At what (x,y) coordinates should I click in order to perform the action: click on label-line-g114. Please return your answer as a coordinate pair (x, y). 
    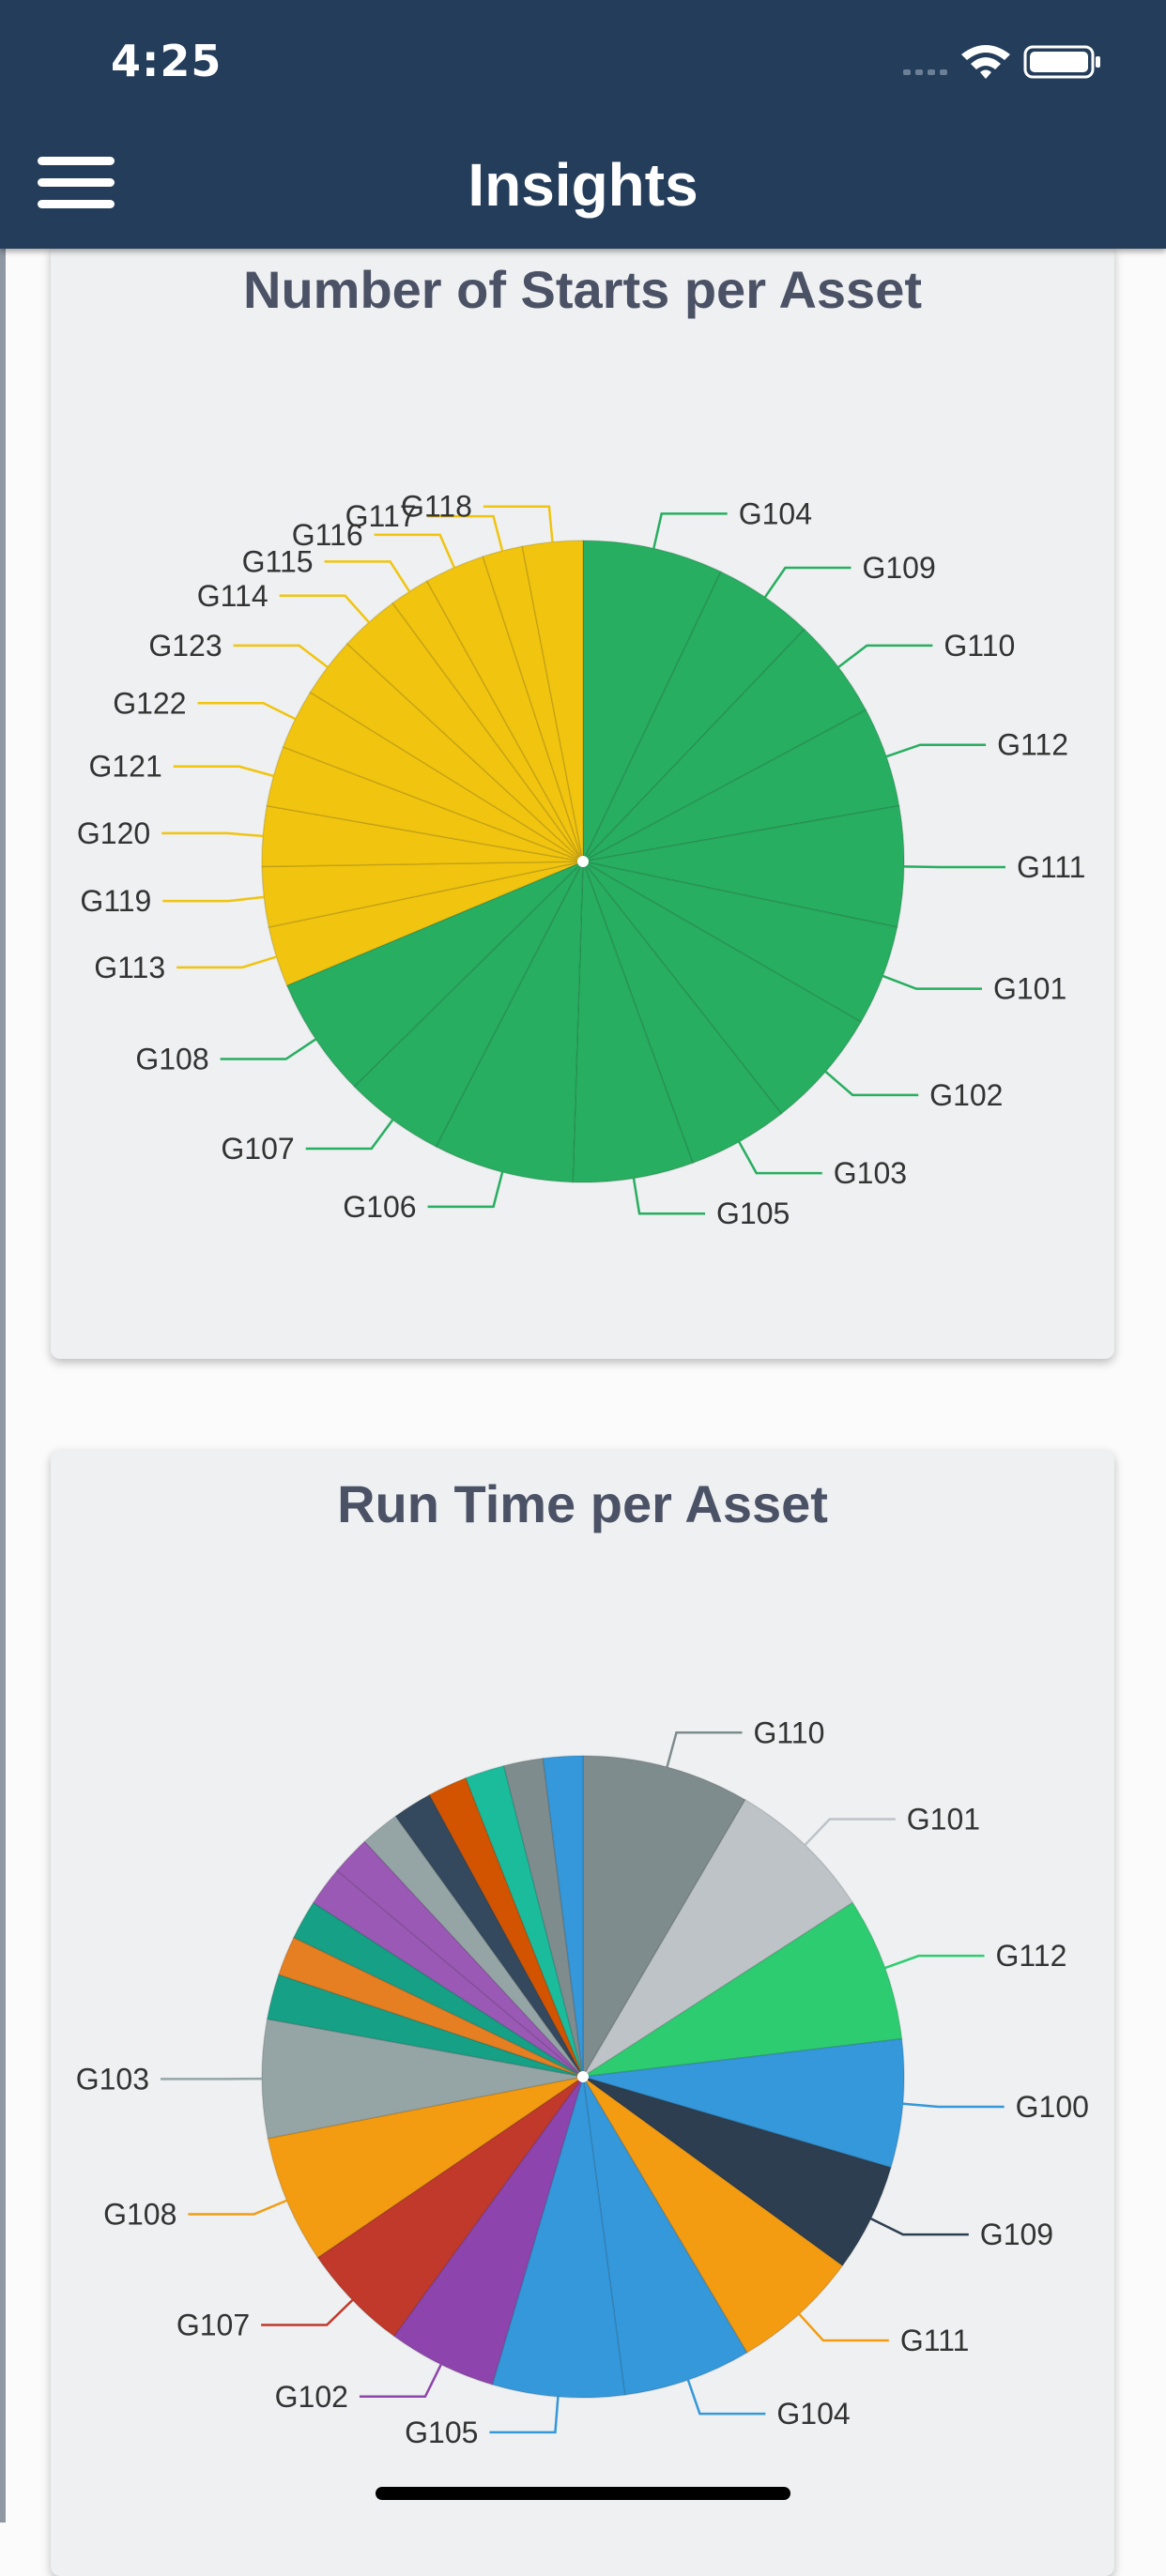
    Looking at the image, I should click on (324, 609).